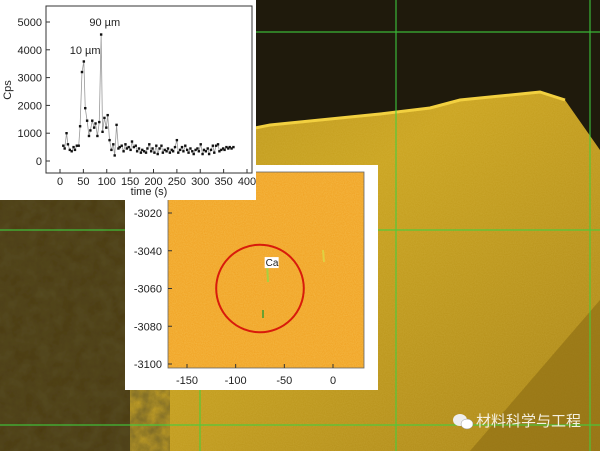 This screenshot has height=451, width=600. I want to click on x-tick-label: 200, so click(153, 182).